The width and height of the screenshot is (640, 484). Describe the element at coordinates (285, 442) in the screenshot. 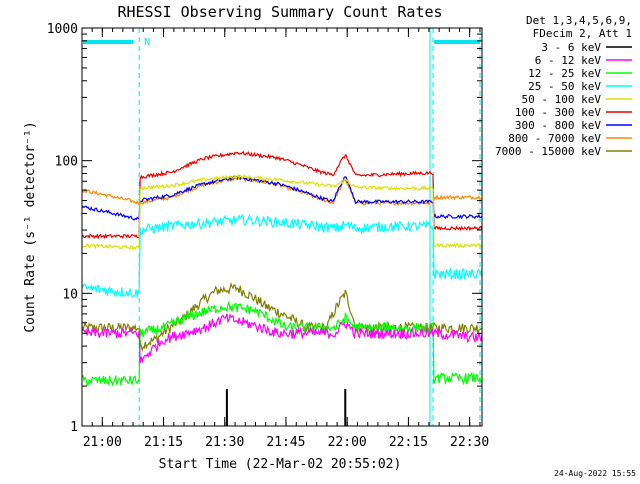

I see `x-tick-label: 21:45` at that location.